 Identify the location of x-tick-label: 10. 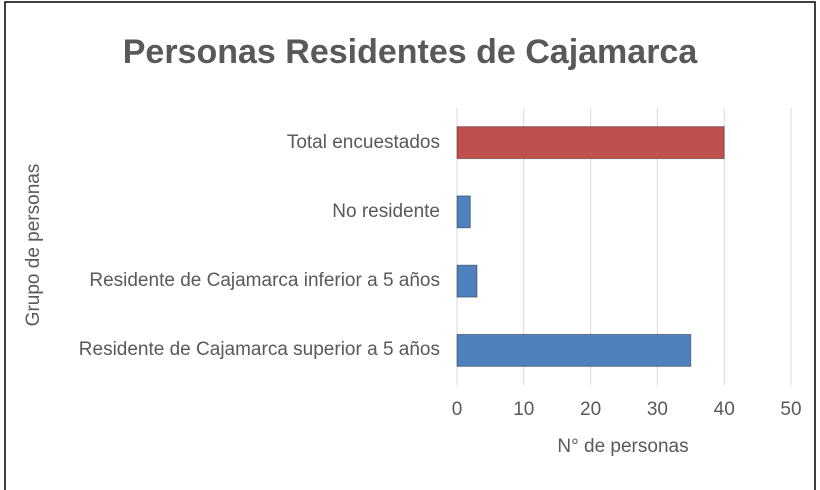
(523, 409).